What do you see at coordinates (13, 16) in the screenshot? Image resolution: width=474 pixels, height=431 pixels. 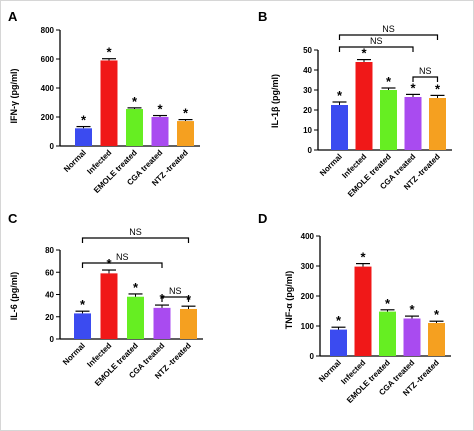 I see `panel-letter: A` at bounding box center [13, 16].